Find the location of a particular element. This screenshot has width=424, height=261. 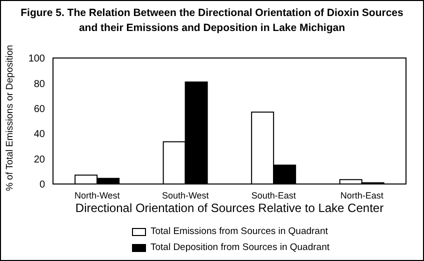

chart-title: Figure 5. The Relation Between the Directional Orientation of Dioxin Sources and their Emissions and Deposition in Lake Michigan is located at coordinates (212, 21).